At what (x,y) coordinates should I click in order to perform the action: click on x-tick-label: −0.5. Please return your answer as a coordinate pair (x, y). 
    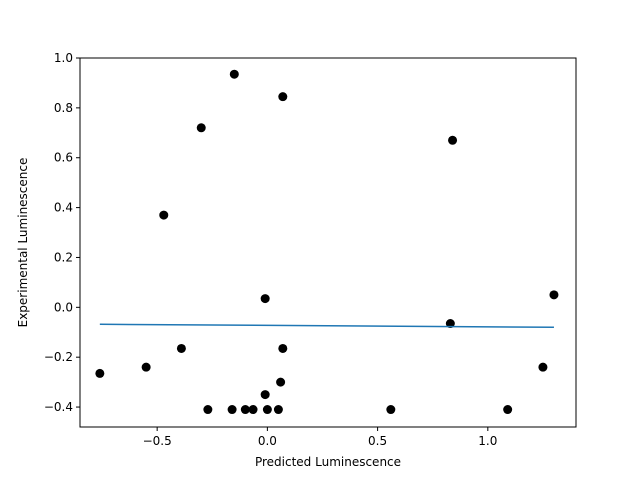
    Looking at the image, I should click on (157, 441).